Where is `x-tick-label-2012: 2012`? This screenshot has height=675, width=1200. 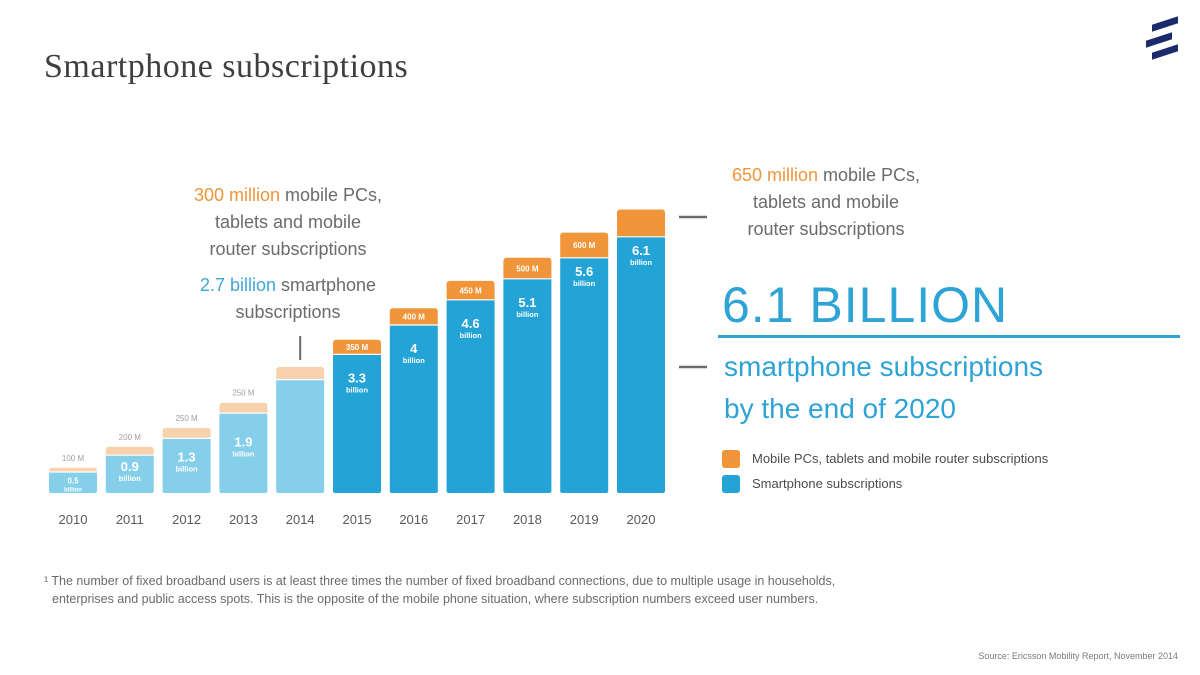
x-tick-label-2012: 2012 is located at coordinates (186, 519).